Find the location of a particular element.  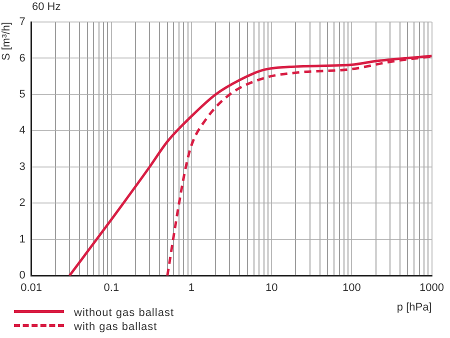

x-tick-label: 1000 is located at coordinates (432, 288).